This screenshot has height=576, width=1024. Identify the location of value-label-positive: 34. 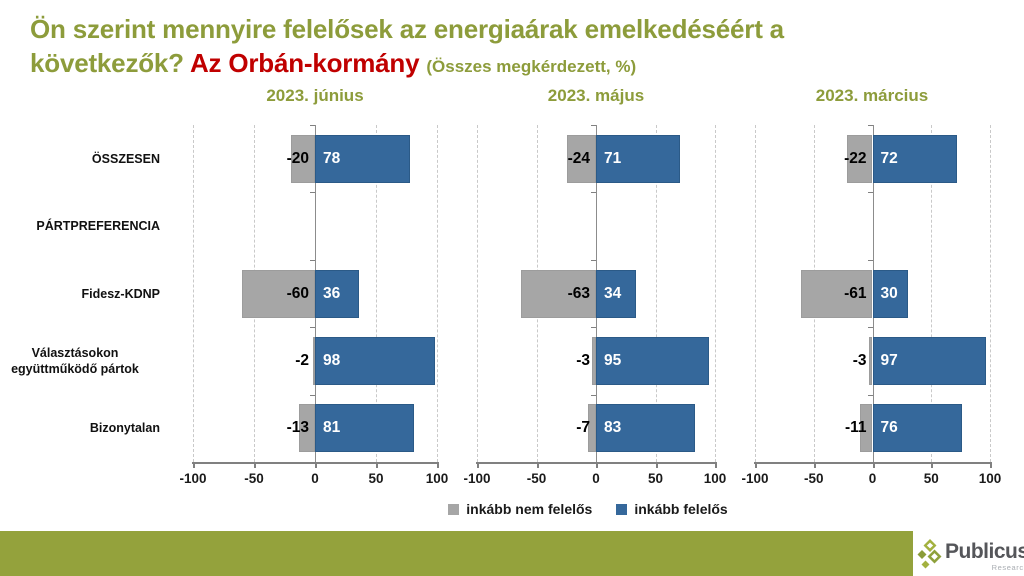
(613, 293).